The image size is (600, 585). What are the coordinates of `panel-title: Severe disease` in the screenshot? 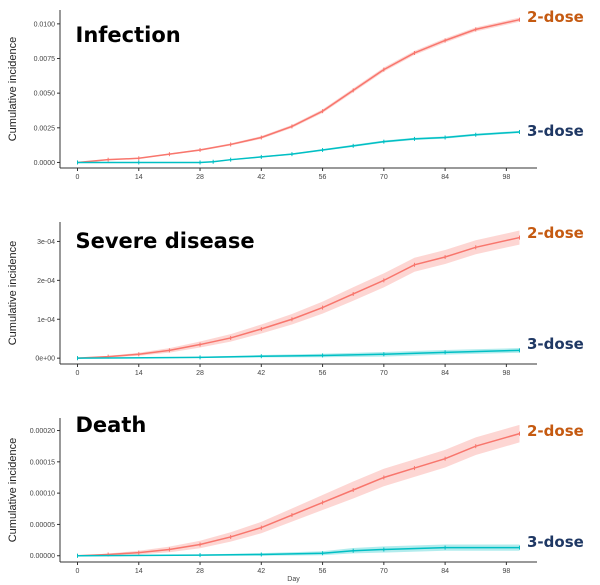 It's located at (165, 241).